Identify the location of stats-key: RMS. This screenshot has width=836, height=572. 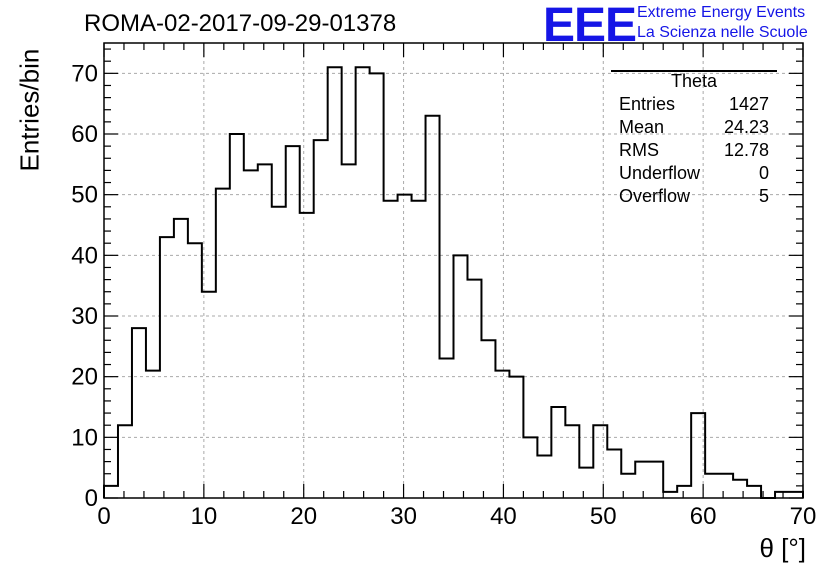
(639, 150).